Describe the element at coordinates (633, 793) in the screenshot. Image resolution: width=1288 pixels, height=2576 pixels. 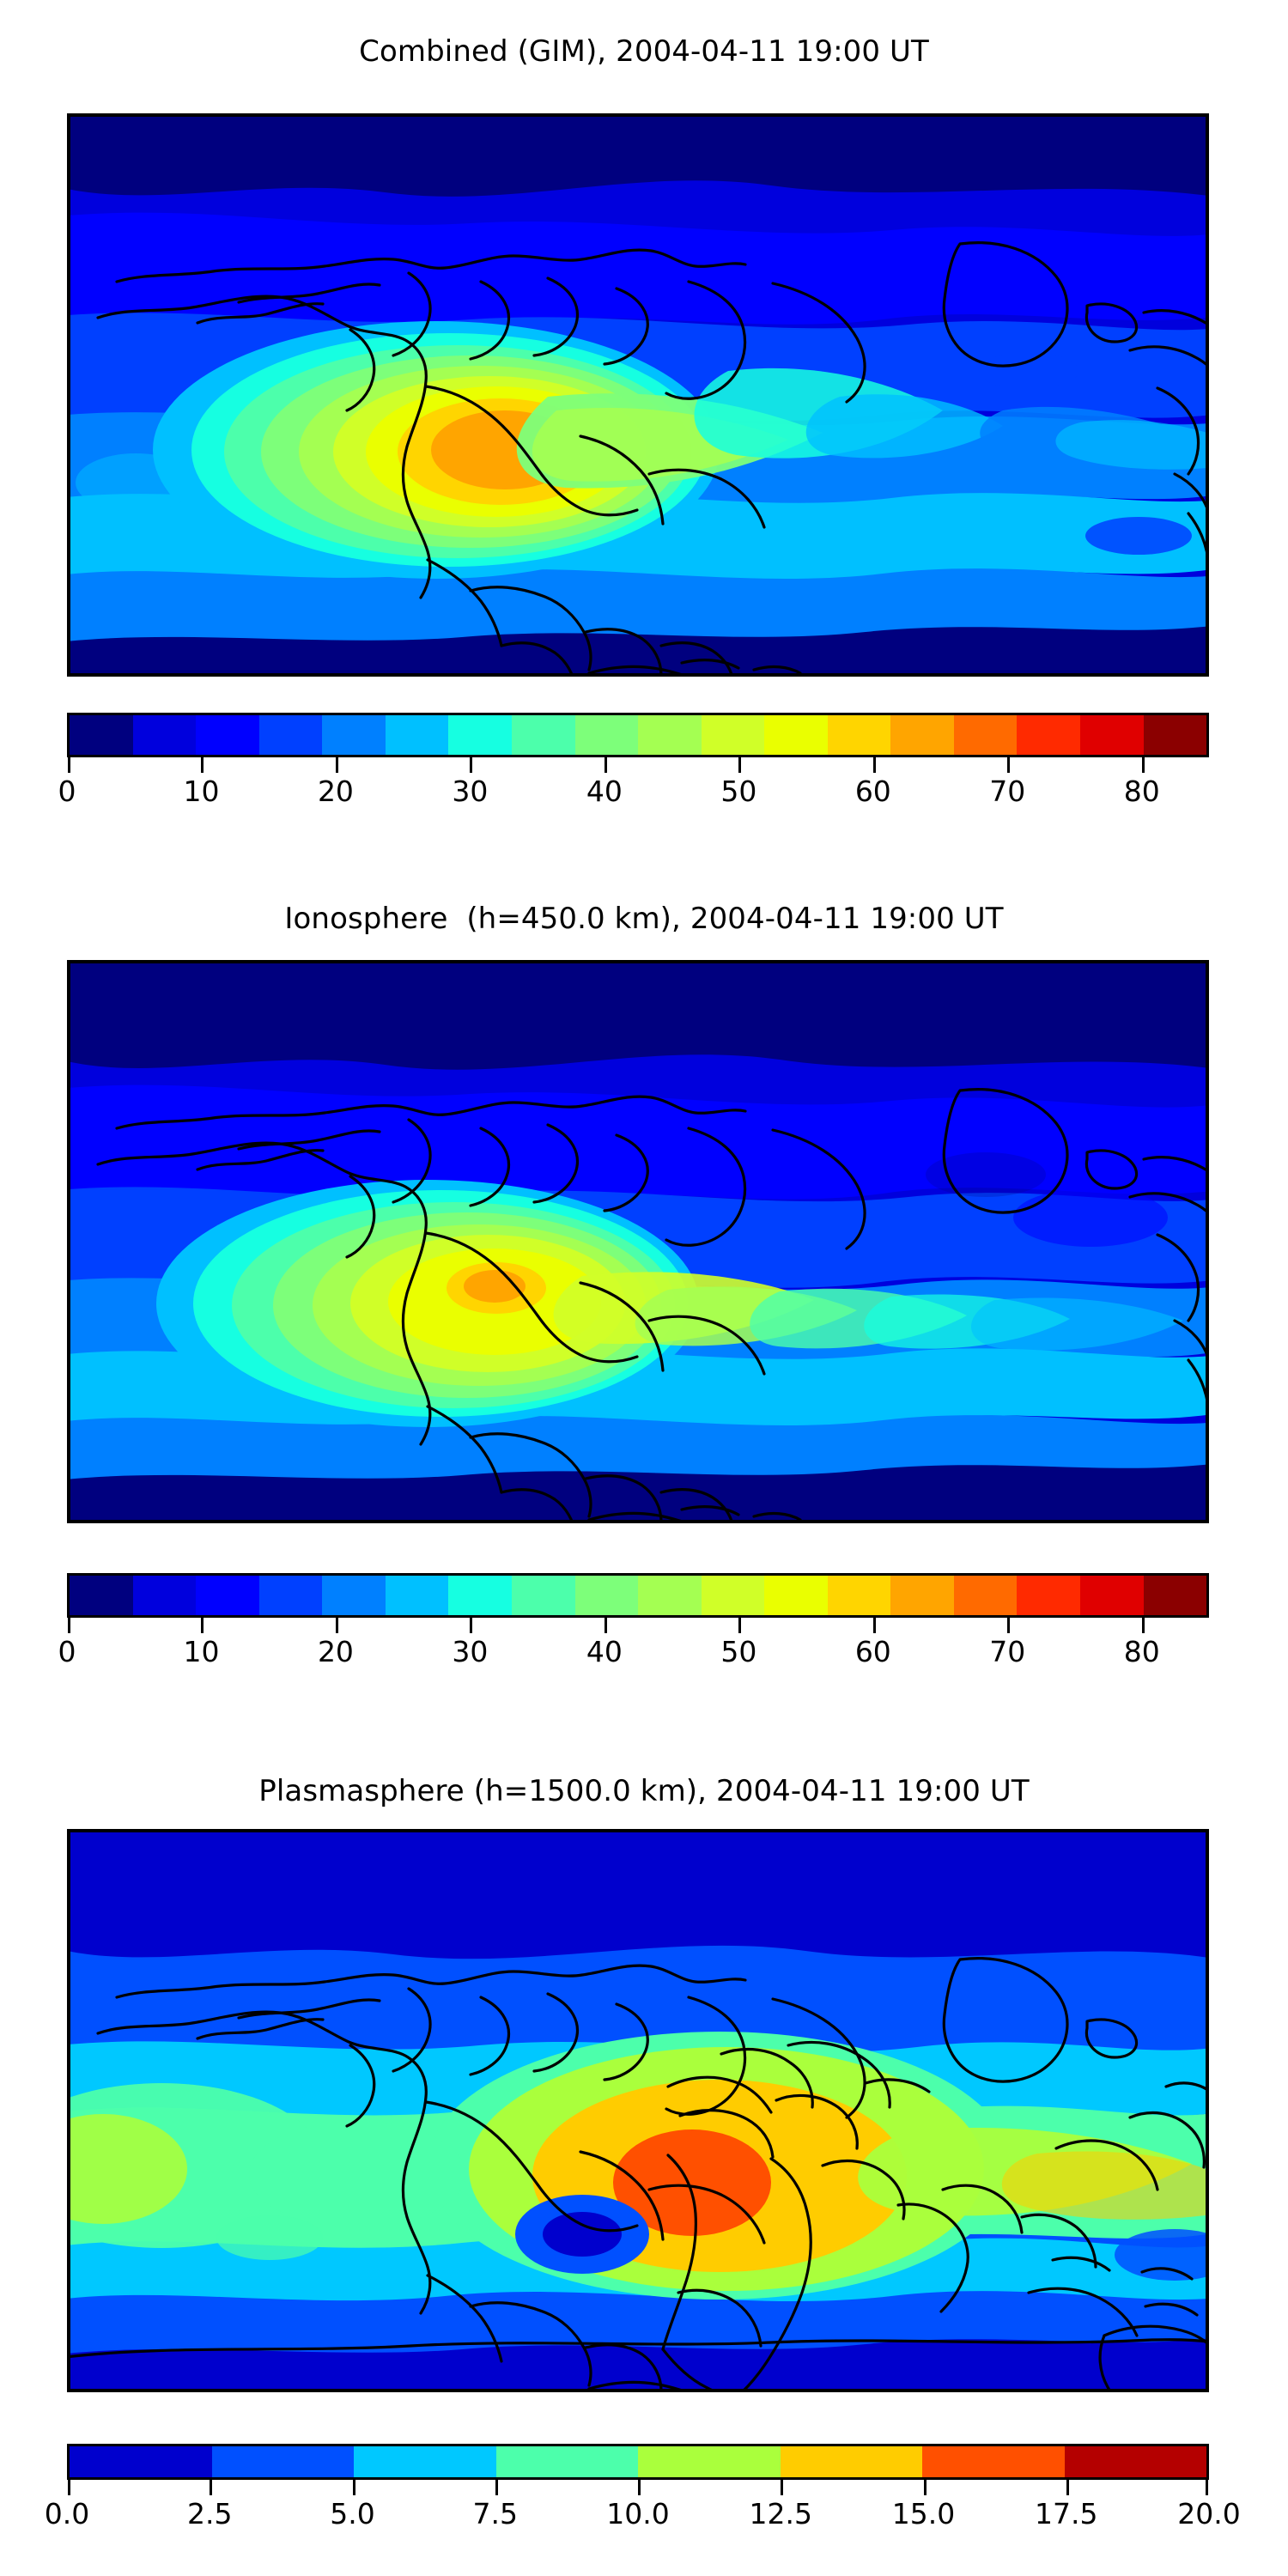
I see `colorbar-combined-labels: 0 10 20 30 40 50 60 70 80` at that location.